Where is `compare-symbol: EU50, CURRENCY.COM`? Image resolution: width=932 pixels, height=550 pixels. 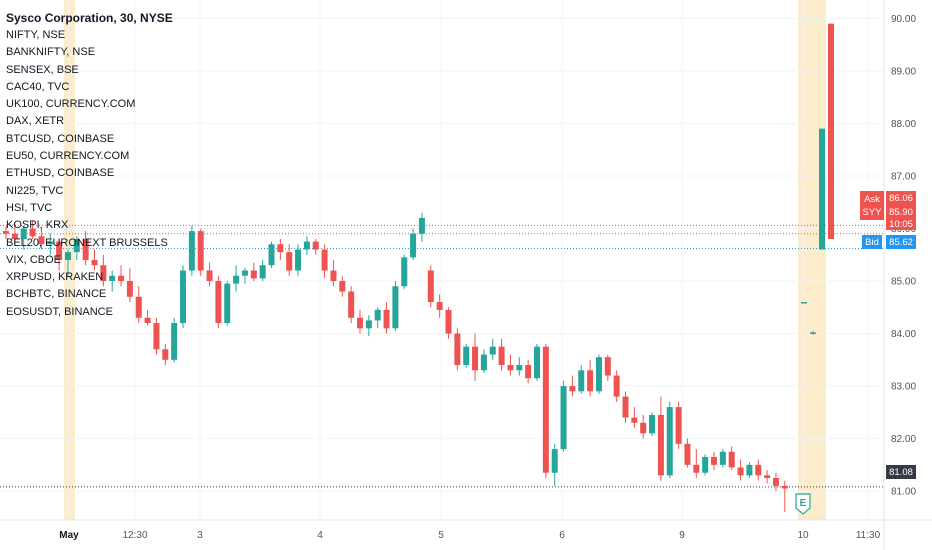
compare-symbol: EU50, CURRENCY.COM is located at coordinates (68, 156).